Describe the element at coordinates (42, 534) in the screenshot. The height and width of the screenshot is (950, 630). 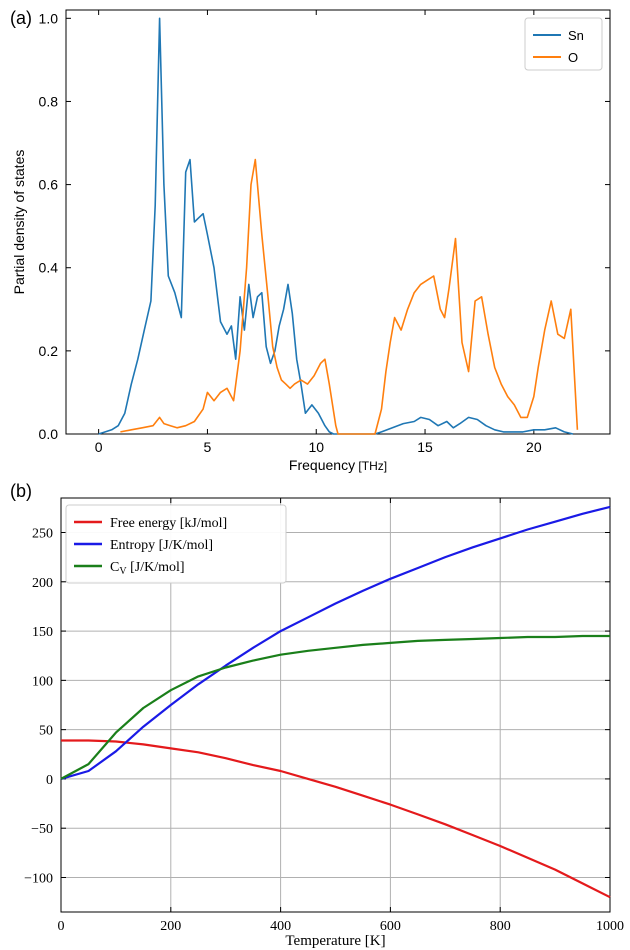
I see `y-tick-label: 250` at that location.